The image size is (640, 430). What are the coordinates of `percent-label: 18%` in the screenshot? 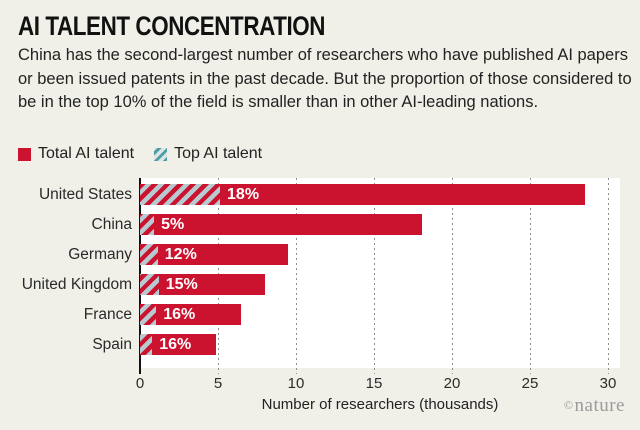 It's located at (243, 194).